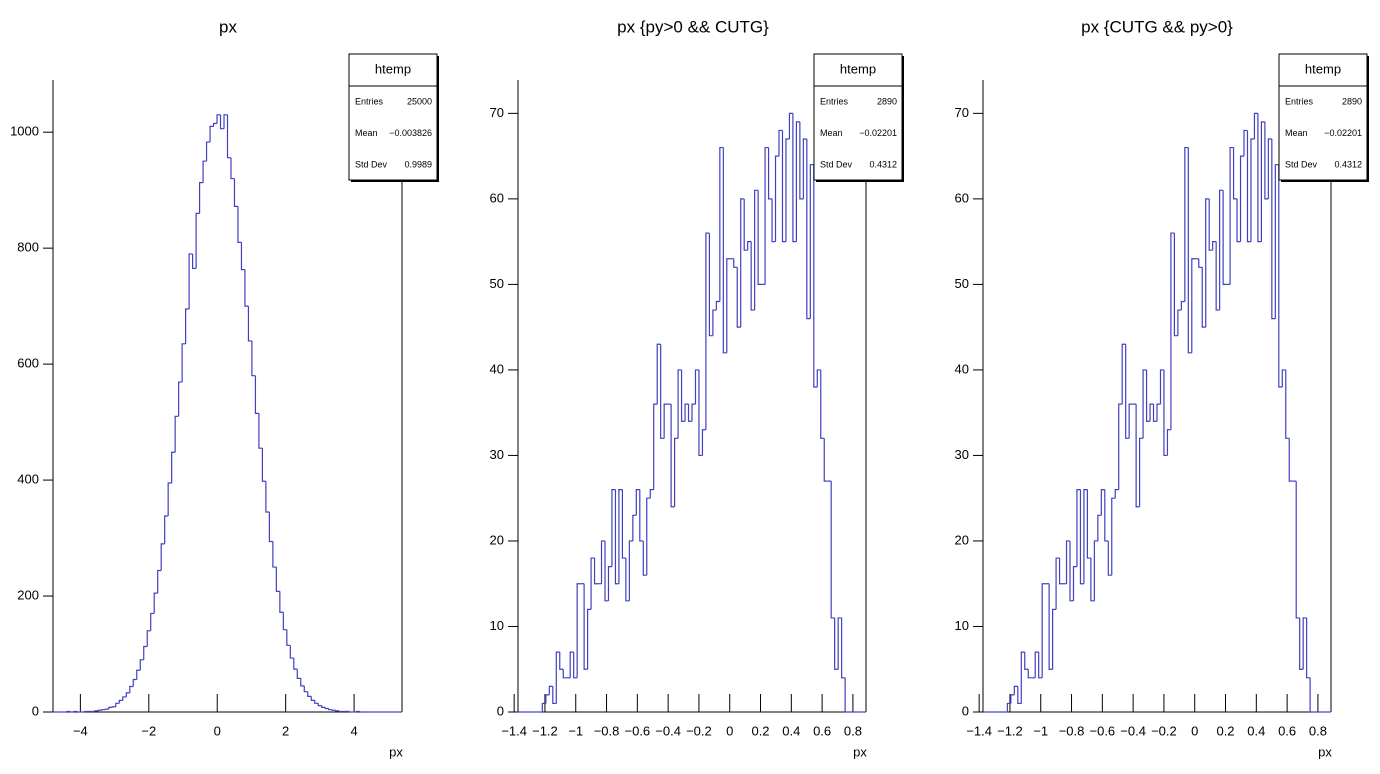 The height and width of the screenshot is (774, 1380). Describe the element at coordinates (1164, 730) in the screenshot. I see `x-tick-label: −0.2` at that location.